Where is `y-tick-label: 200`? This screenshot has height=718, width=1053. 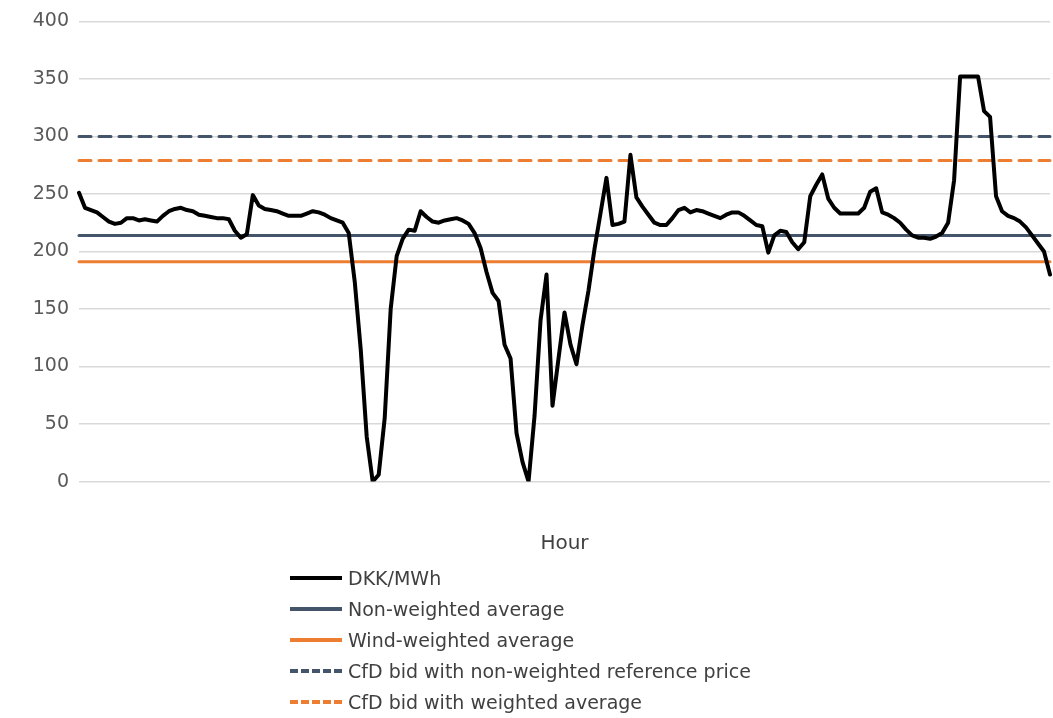 y-tick-label: 200 is located at coordinates (50, 249).